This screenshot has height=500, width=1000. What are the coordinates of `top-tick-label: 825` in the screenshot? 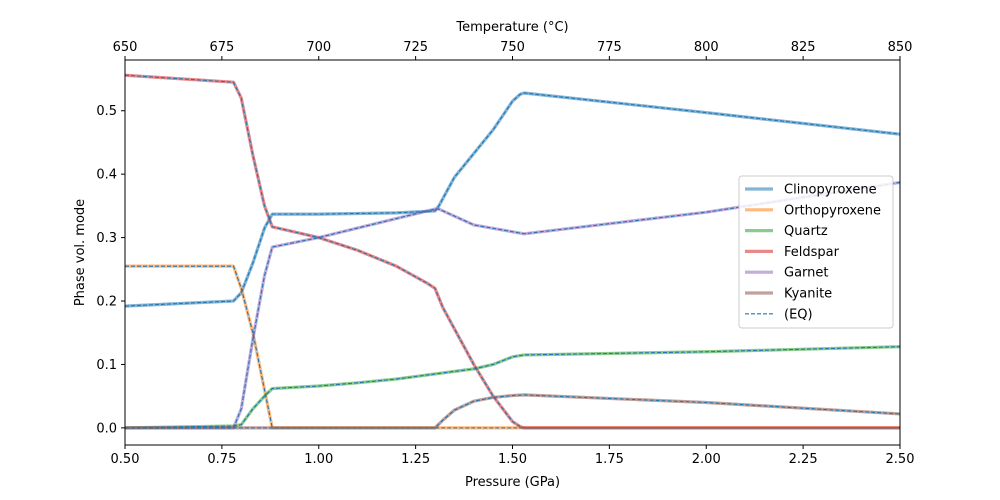 It's located at (803, 47).